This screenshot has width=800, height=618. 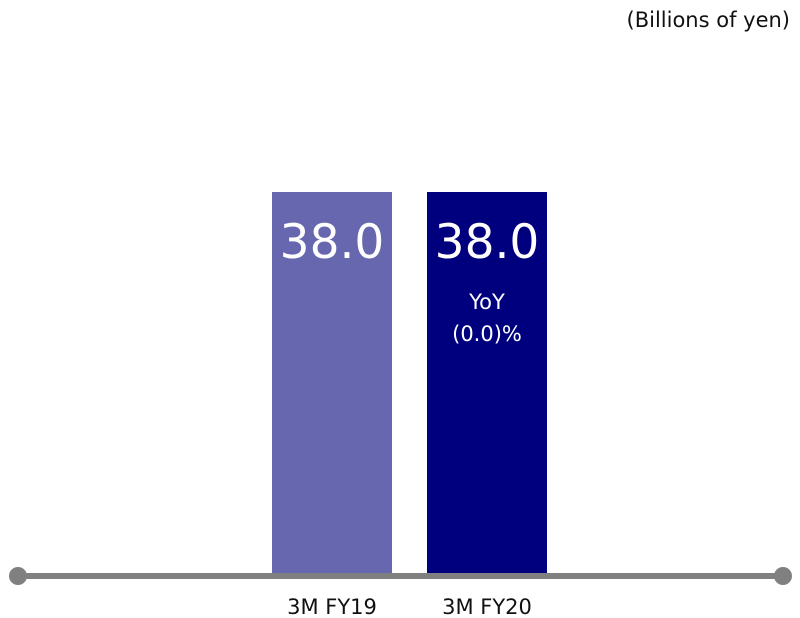 I want to click on yoy-annotation: (0.0)%, so click(x=487, y=334).